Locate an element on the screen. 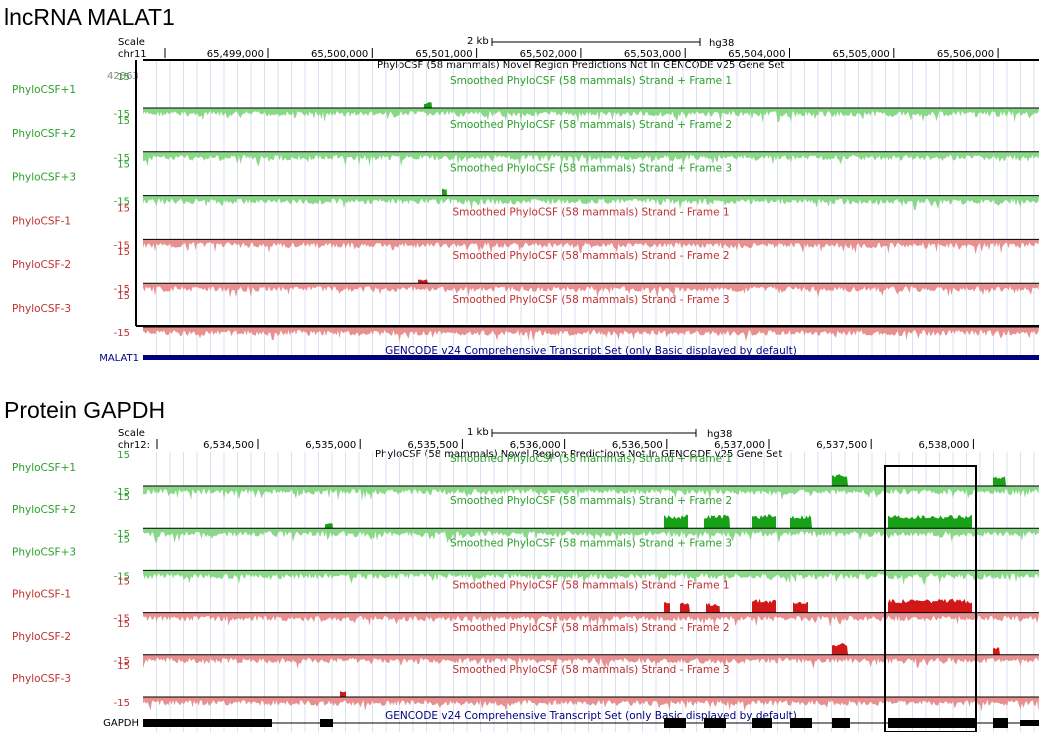  ruler-tick-label: 6,535,000 is located at coordinates (330, 445).